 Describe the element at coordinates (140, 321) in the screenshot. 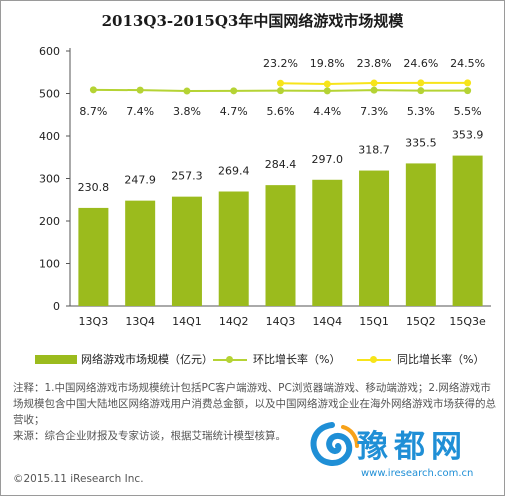

I see `x-tick-label: 13Q4` at that location.